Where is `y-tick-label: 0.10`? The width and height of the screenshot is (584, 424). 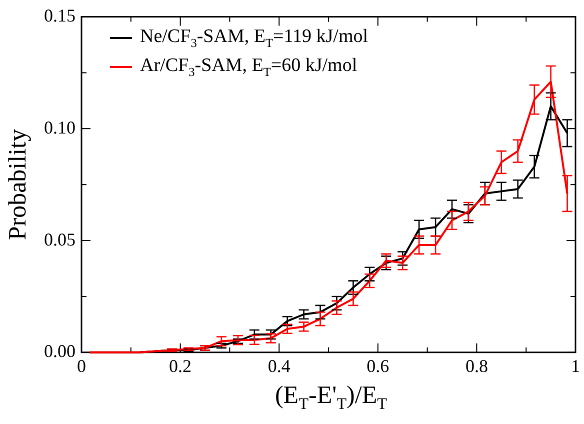
y-tick-label: 0.10 is located at coordinates (60, 127).